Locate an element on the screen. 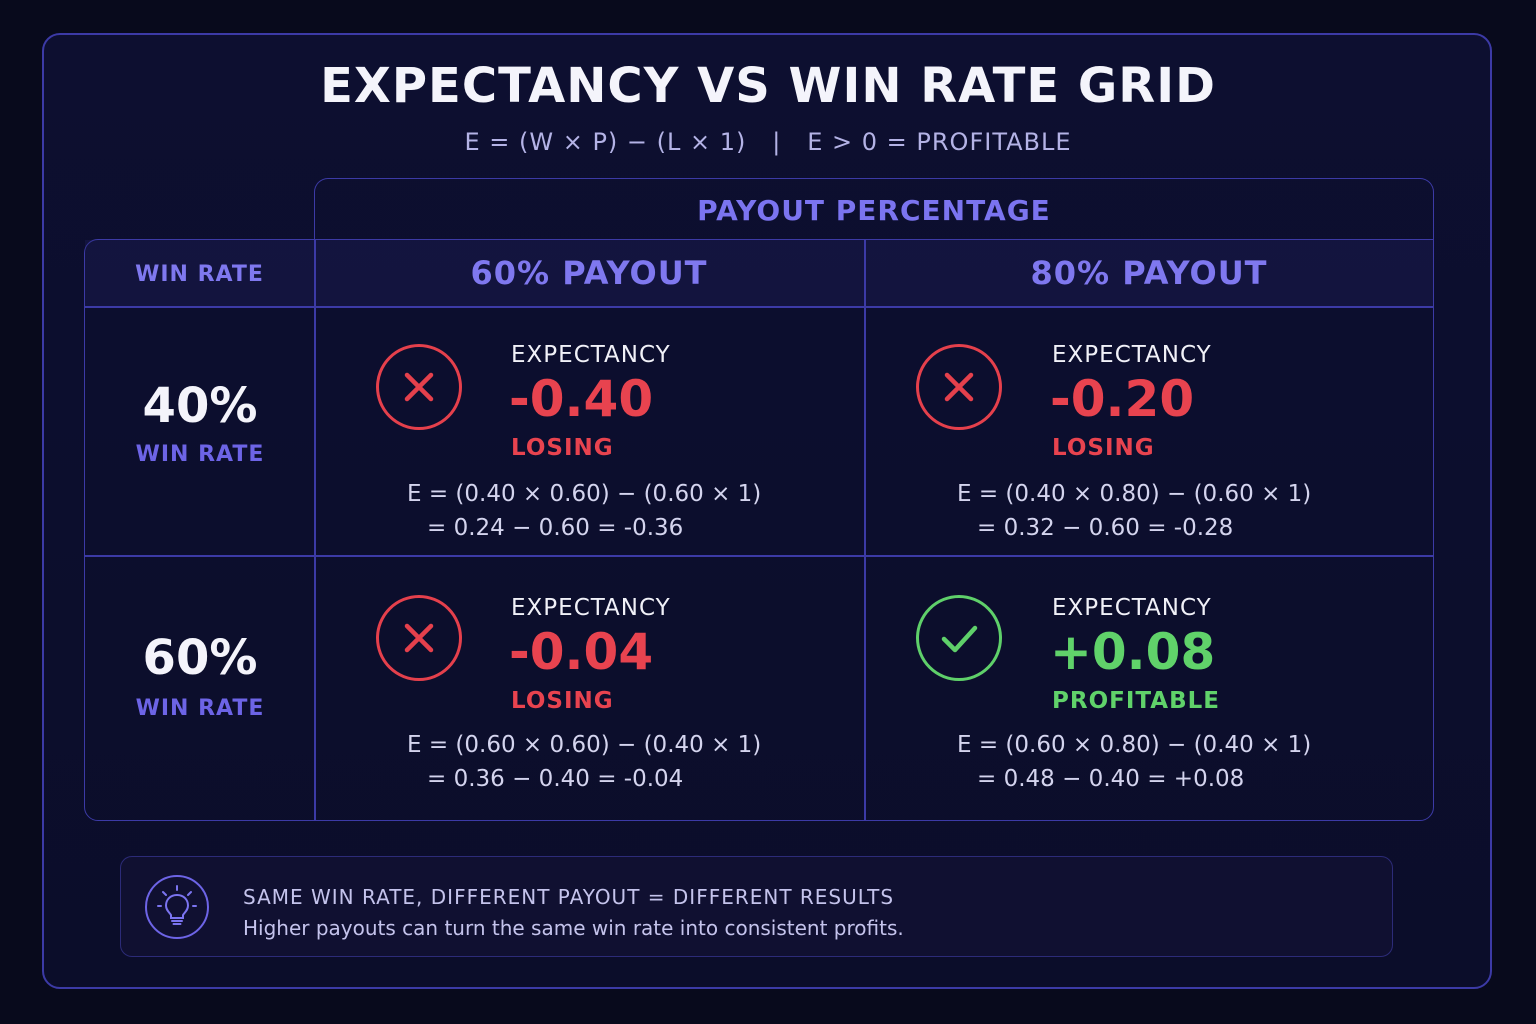  page-title: EXPECTANCY VS WIN RATE GRID is located at coordinates (768, 86).